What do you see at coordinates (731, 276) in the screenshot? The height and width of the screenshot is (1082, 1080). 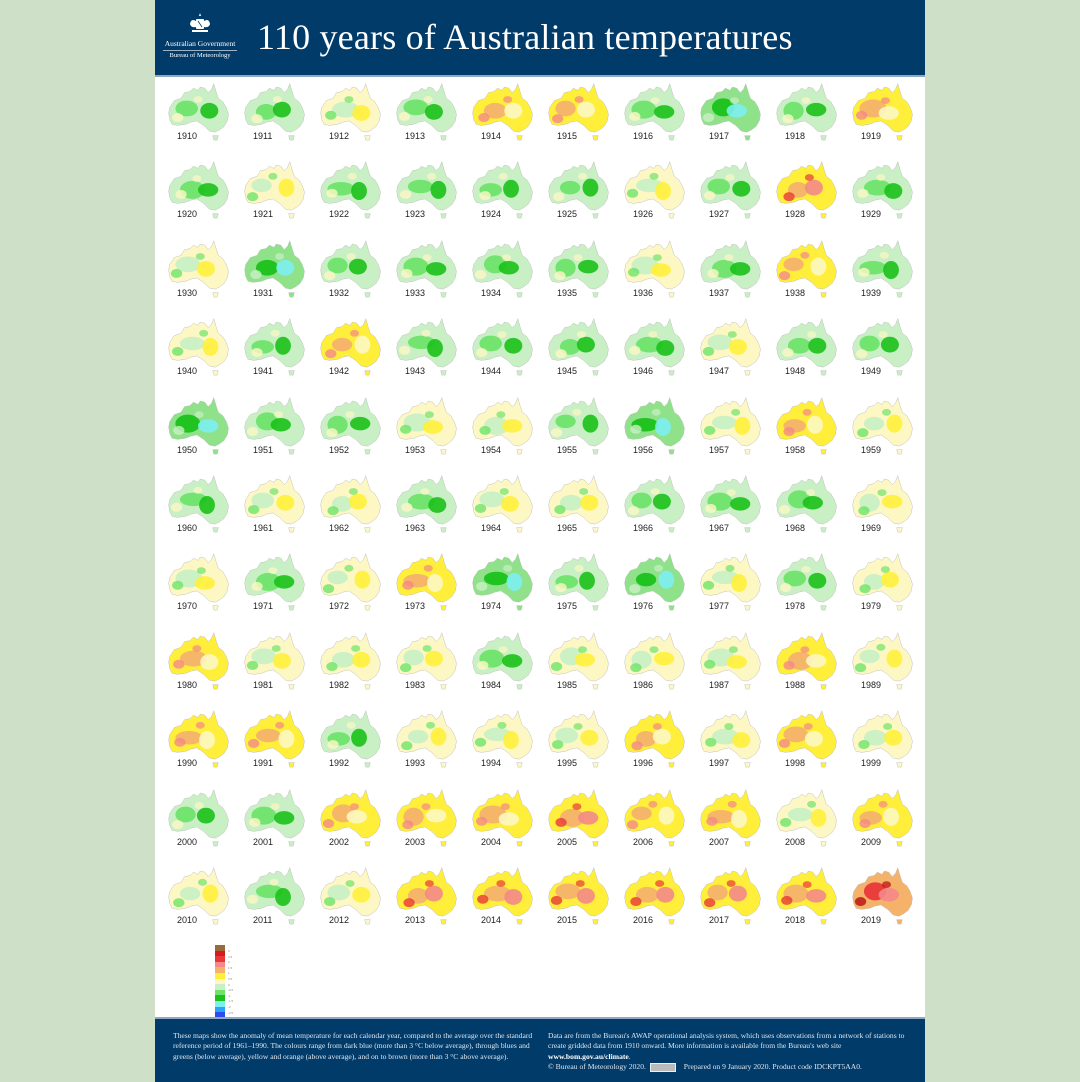 I see `map-1937: 1937` at bounding box center [731, 276].